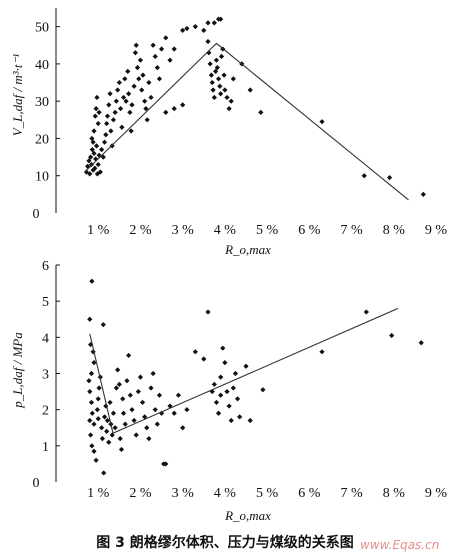 This screenshot has width=450, height=554. I want to click on y-tick-label: 2, so click(45, 411).